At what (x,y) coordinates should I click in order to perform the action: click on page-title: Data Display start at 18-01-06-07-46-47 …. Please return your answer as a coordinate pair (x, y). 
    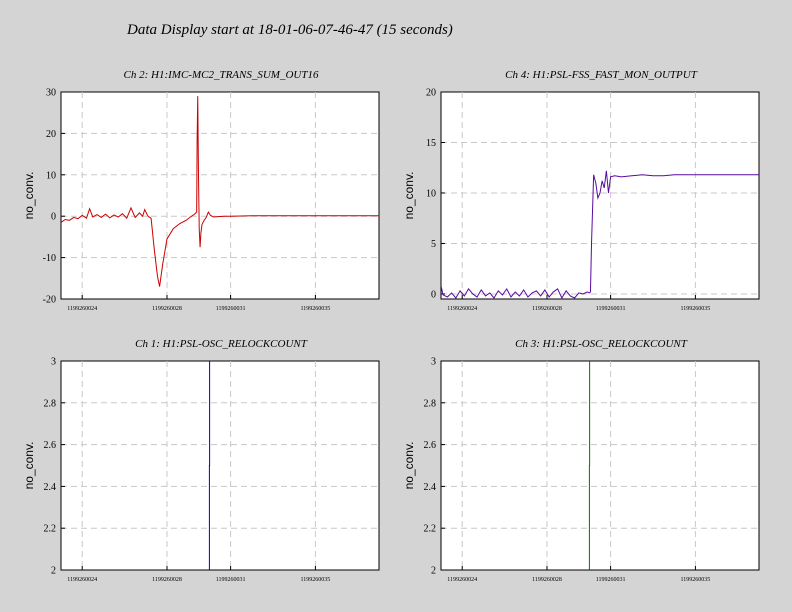
    Looking at the image, I should click on (290, 30).